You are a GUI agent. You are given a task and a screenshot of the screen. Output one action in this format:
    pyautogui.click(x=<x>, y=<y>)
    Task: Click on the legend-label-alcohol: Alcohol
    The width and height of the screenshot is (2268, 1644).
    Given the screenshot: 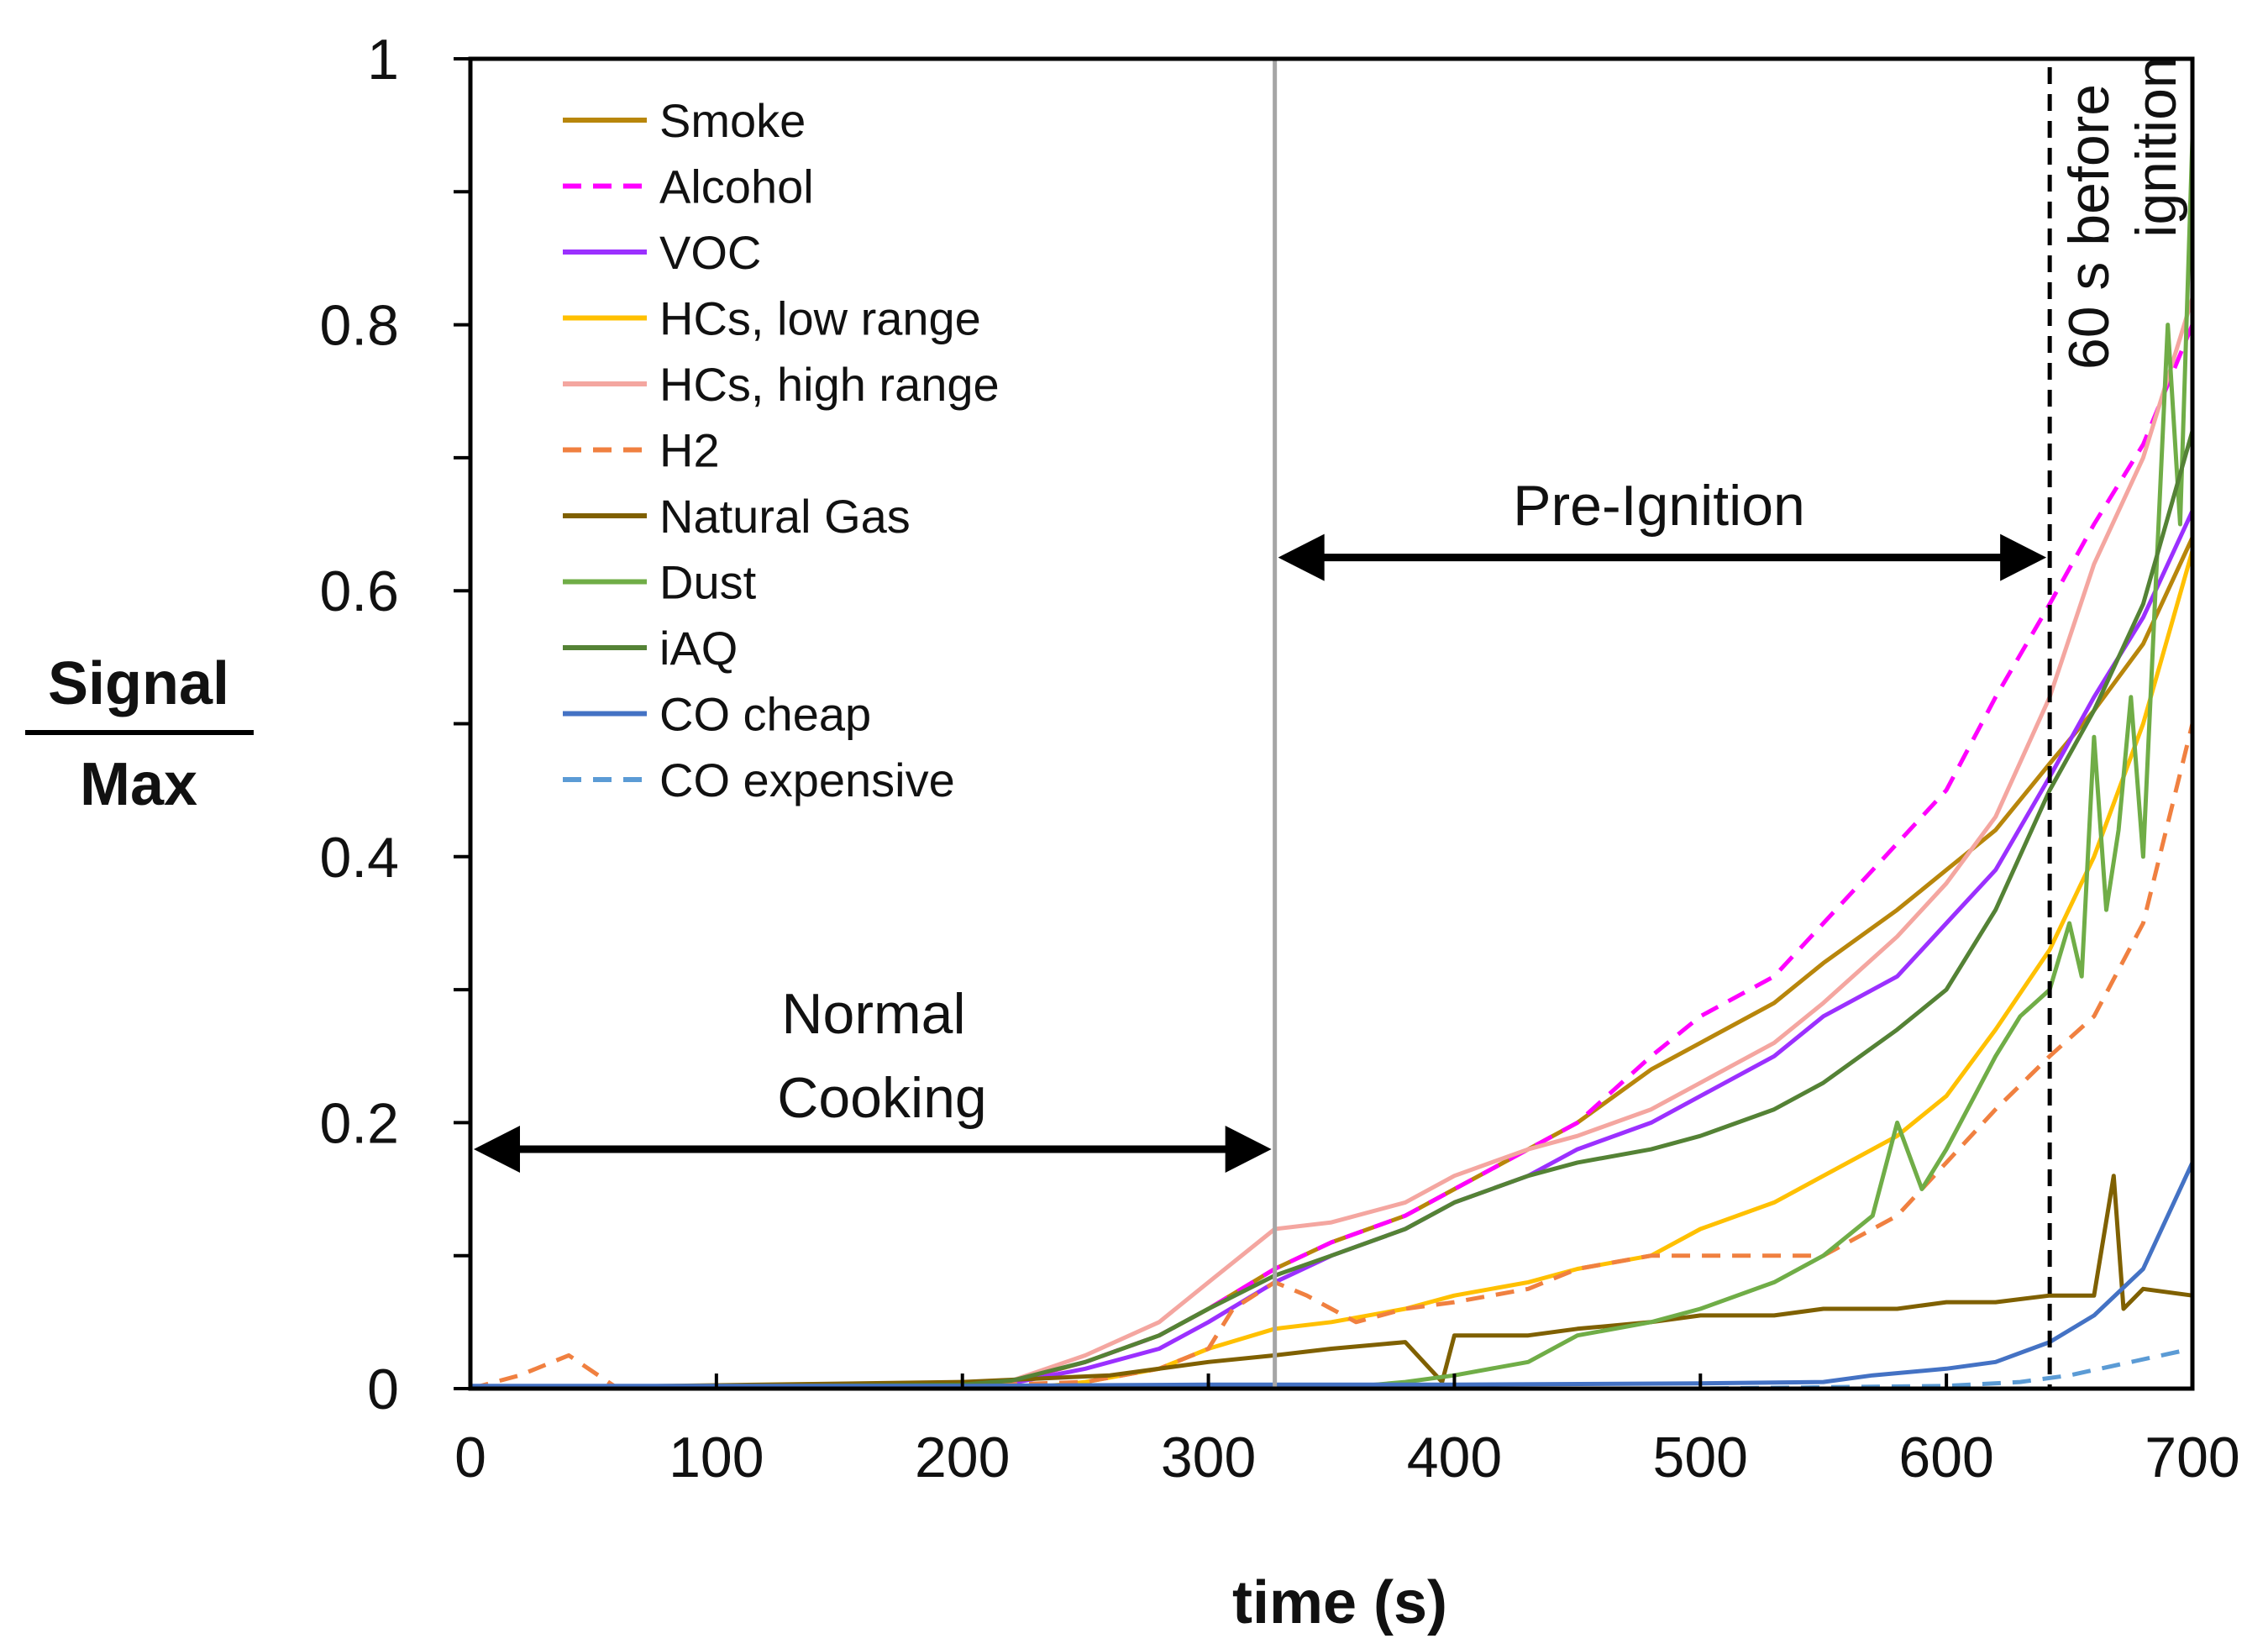 What is the action you would take?
    pyautogui.click(x=736, y=186)
    